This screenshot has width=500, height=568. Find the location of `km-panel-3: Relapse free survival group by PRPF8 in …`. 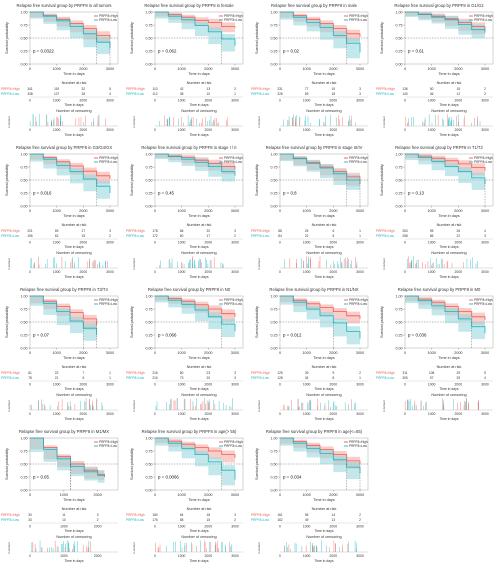

km-panel-3: Relapse free survival group by PRPF8 in … is located at coordinates (312, 71).